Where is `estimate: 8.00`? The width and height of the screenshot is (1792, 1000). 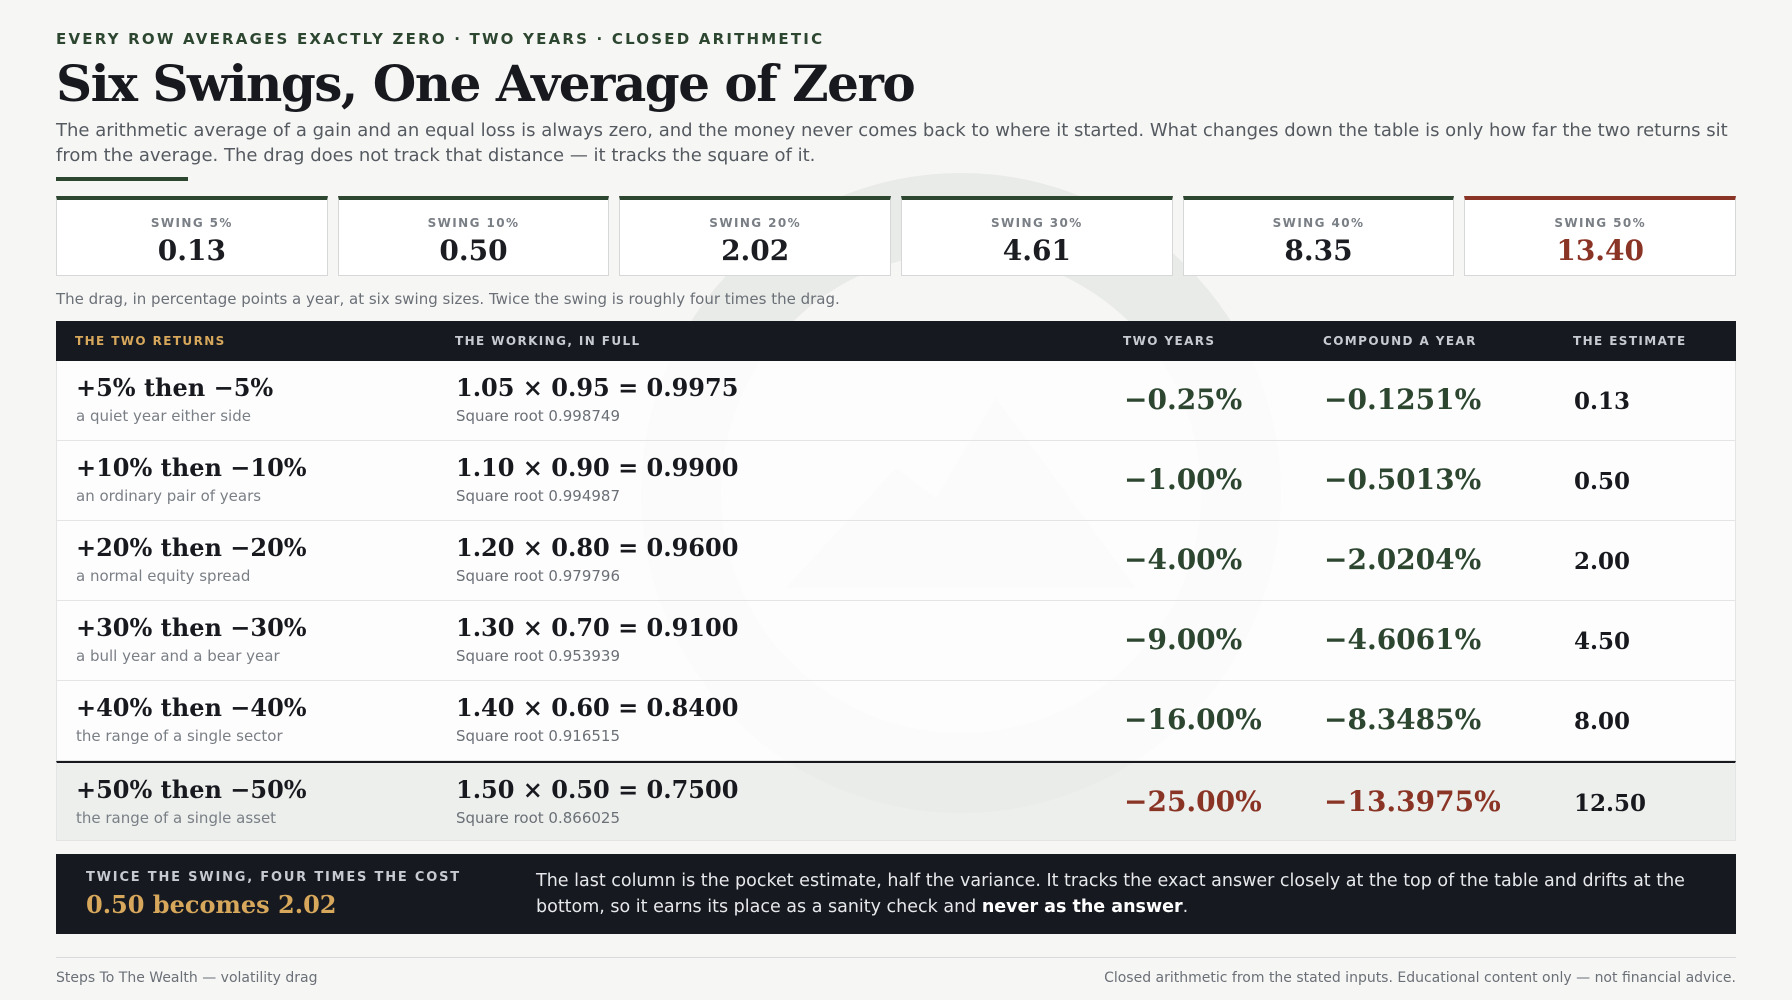
estimate: 8.00 is located at coordinates (1602, 721).